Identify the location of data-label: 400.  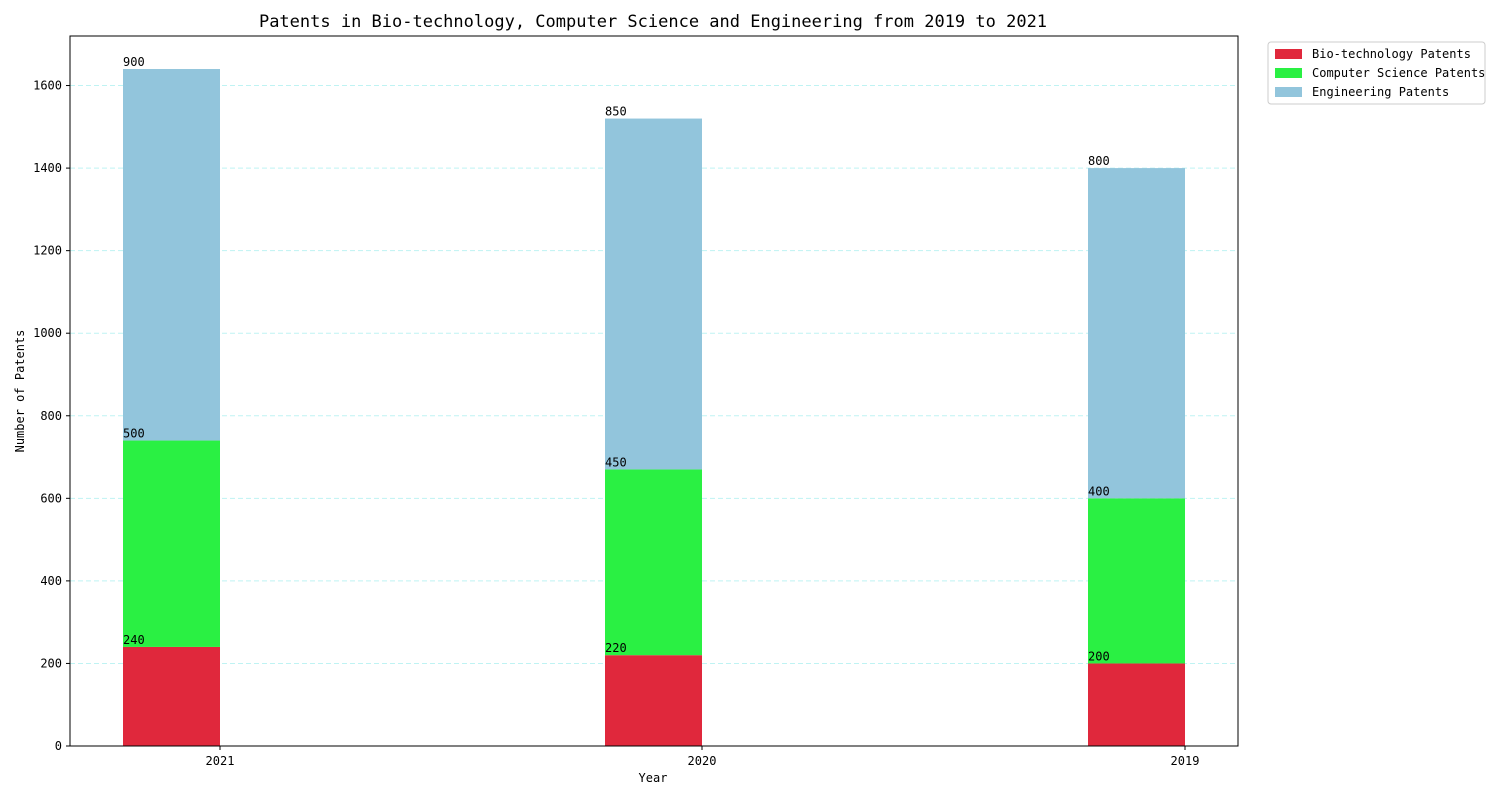
(1099, 491).